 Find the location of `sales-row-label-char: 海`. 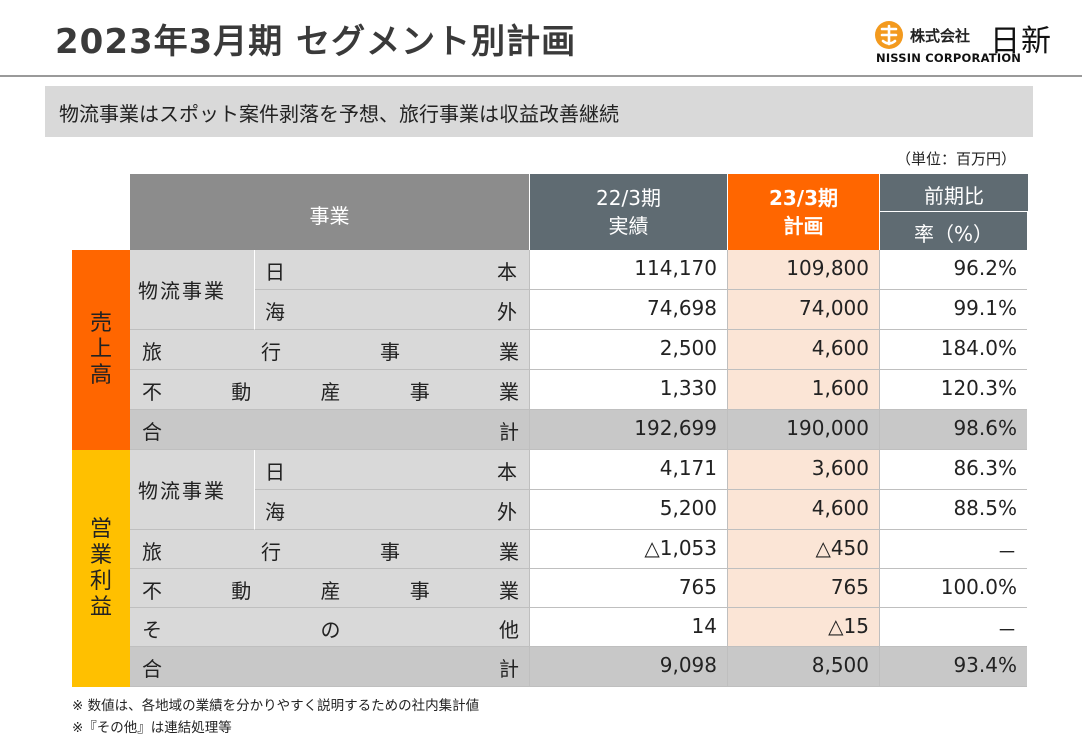

sales-row-label-char: 海 is located at coordinates (275, 312).